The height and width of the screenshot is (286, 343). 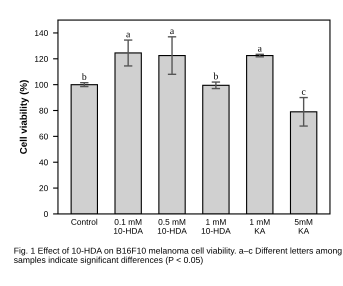 I want to click on y-tick-label: 40, so click(x=43, y=162).